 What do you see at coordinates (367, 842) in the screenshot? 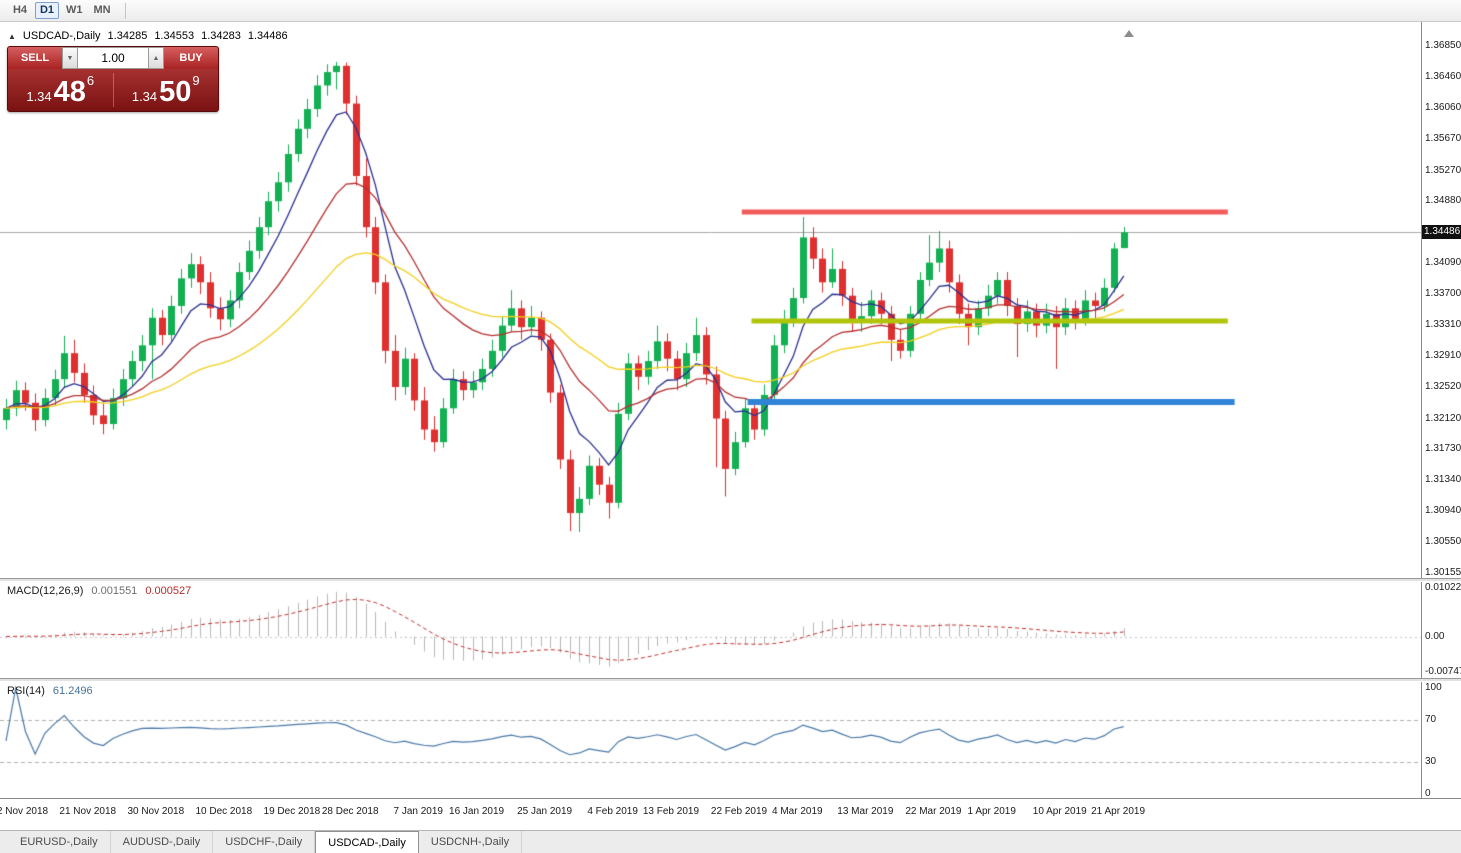
I see `chart-tab-usdcad: USDCAD-,Daily` at bounding box center [367, 842].